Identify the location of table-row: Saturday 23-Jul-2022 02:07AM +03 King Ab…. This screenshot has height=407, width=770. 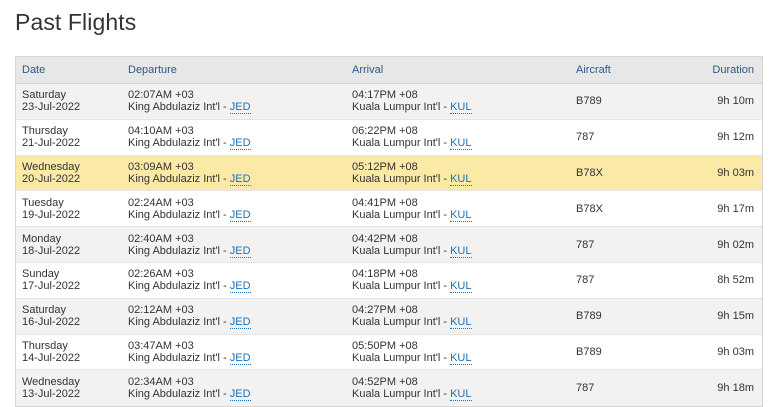
(389, 102).